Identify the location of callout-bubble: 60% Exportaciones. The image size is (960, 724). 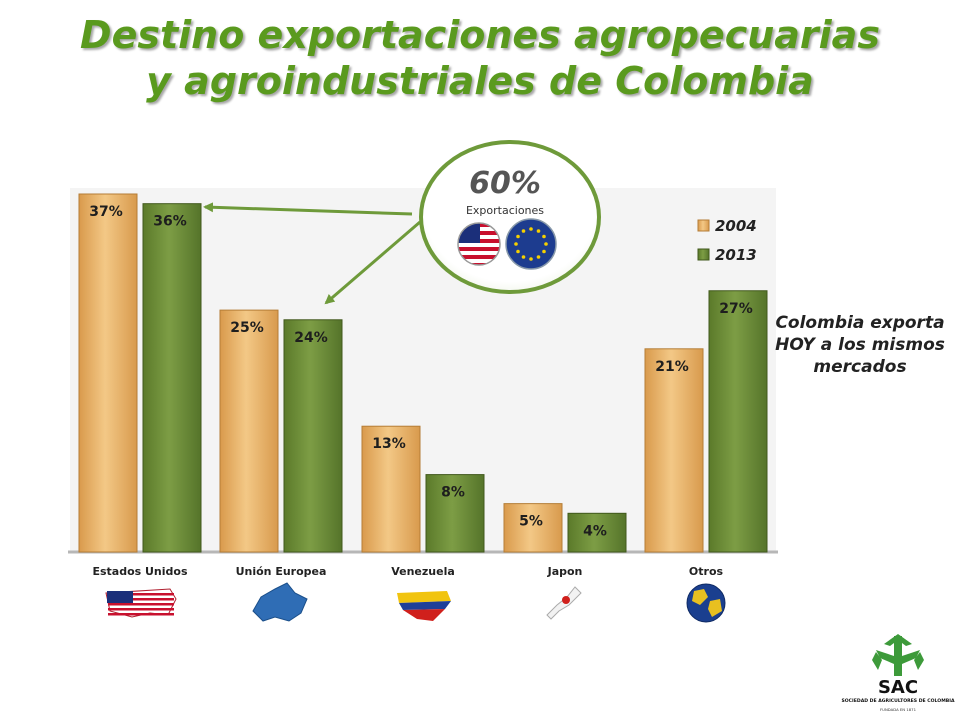
(402, 222).